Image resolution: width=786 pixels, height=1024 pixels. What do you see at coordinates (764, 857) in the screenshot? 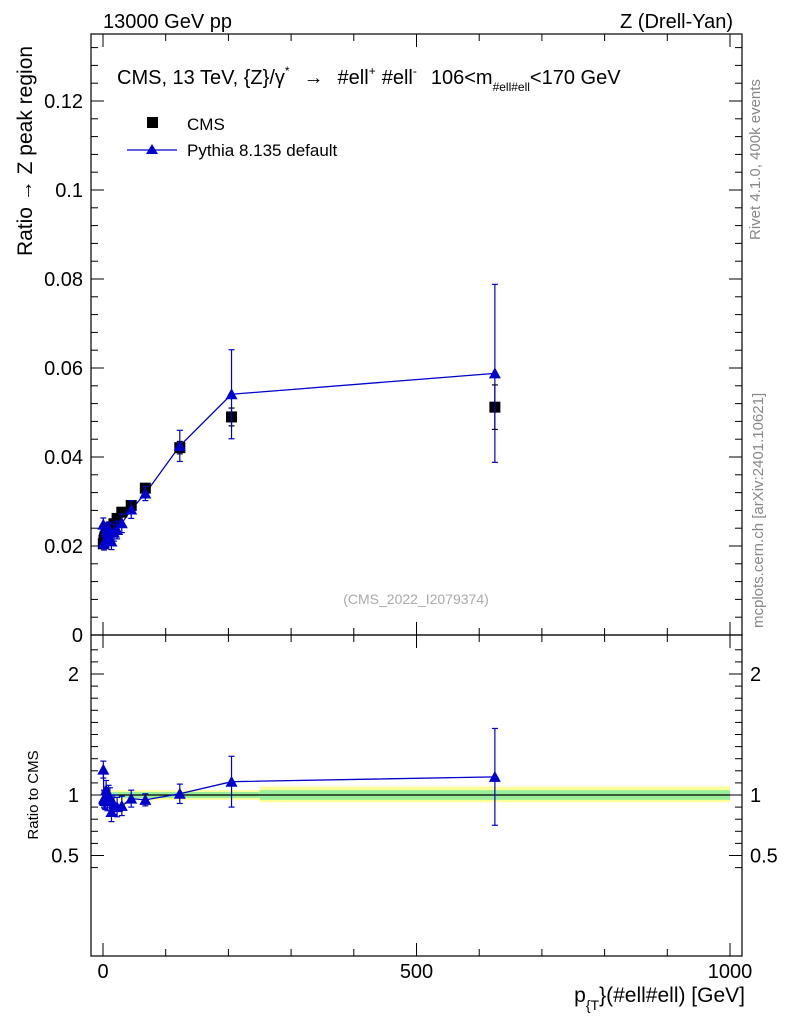
I see `ratio-y-tick-label-right: 0.5` at bounding box center [764, 857].